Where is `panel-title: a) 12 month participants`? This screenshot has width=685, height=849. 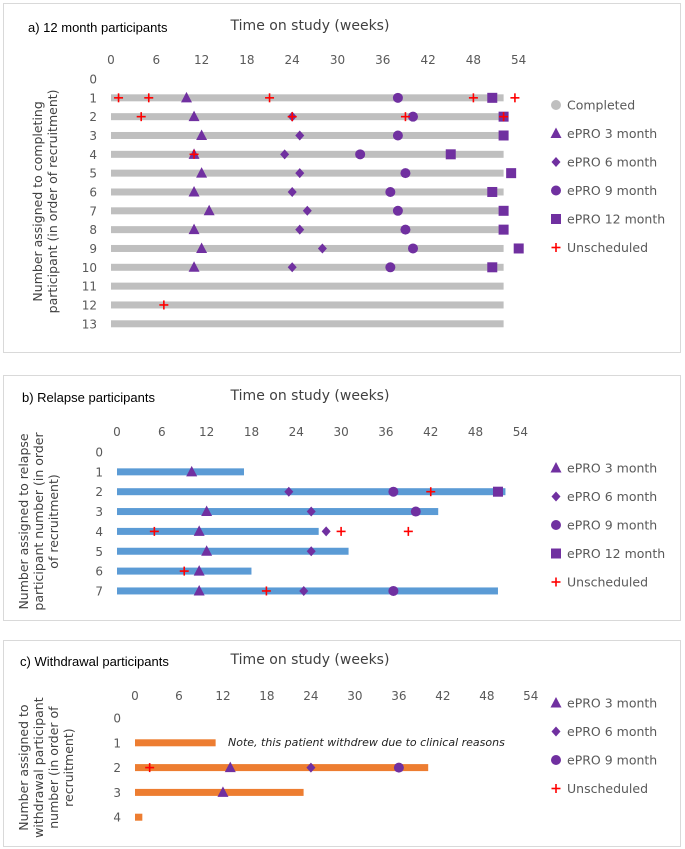 panel-title: a) 12 month participants is located at coordinates (98, 27).